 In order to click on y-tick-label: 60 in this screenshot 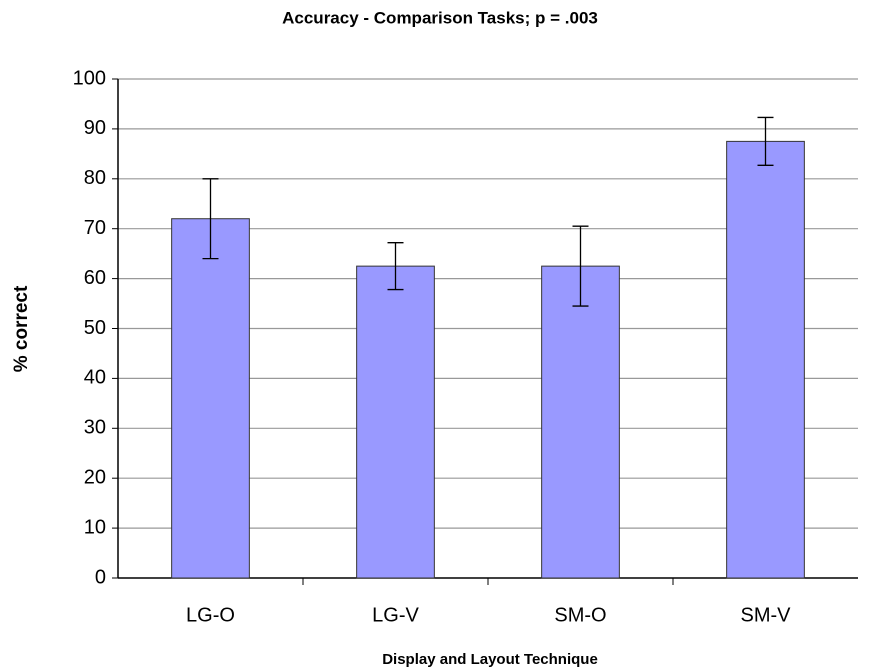, I will do `click(95, 278)`.